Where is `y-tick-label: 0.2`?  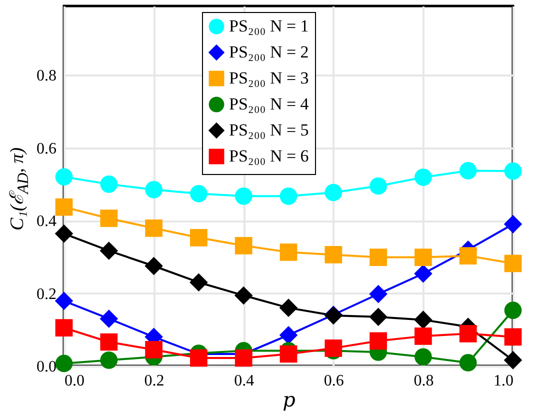 y-tick-label: 0.2 is located at coordinates (46, 294).